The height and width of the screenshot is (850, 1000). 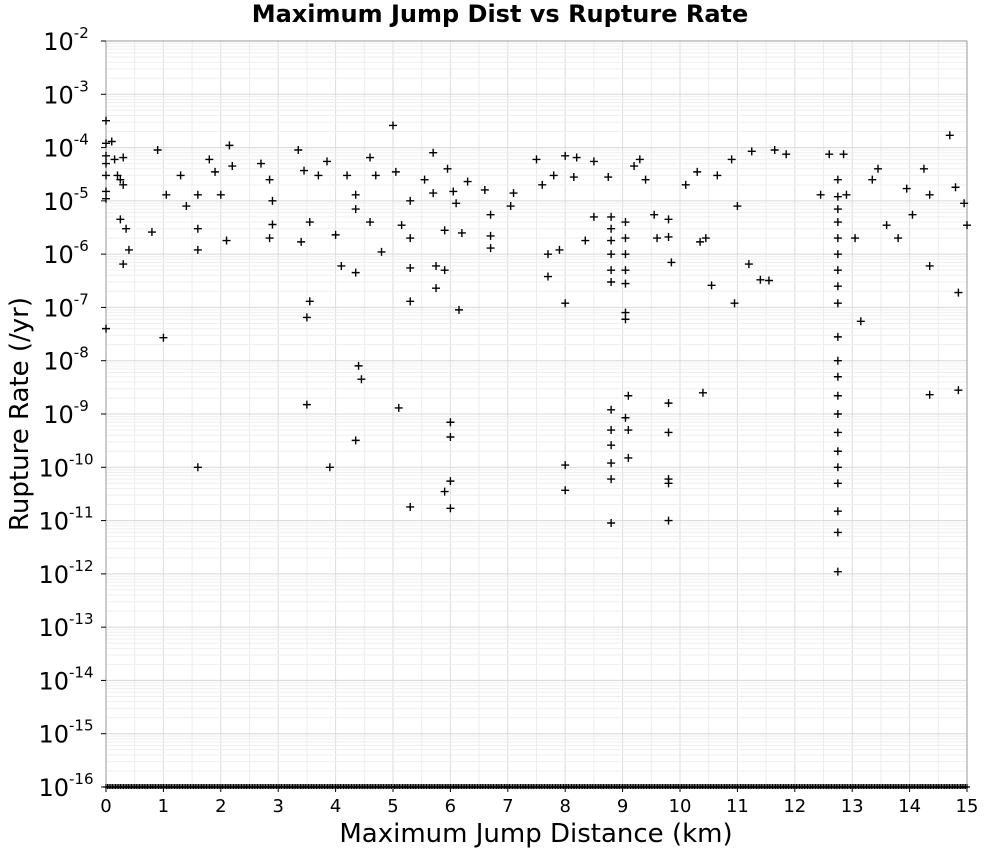 I want to click on y-tick-label: 10⁻⁴, so click(x=66, y=147).